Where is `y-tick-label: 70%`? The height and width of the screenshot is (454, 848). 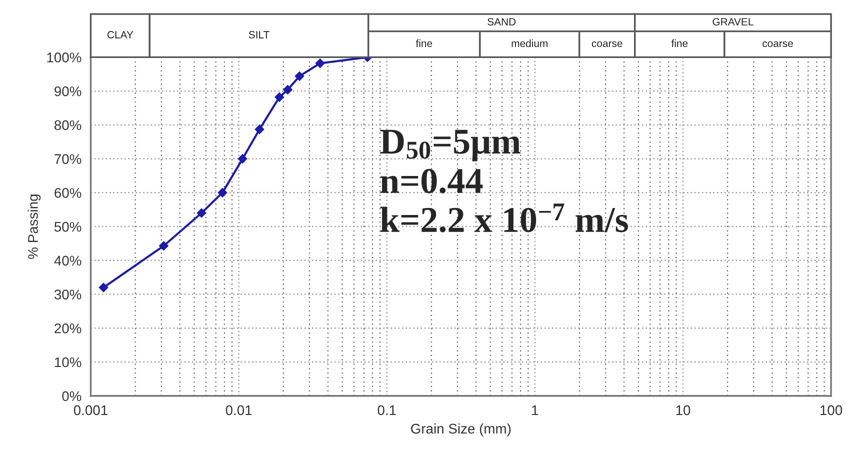
y-tick-label: 70% is located at coordinates (68, 159).